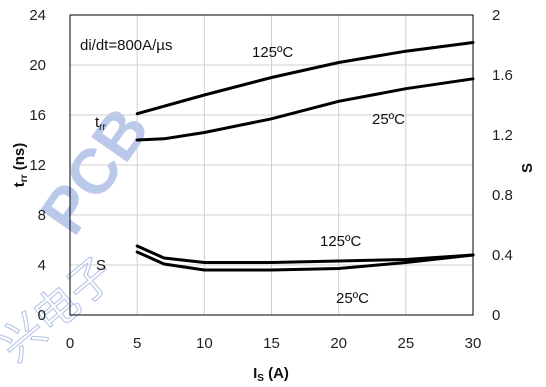 The height and width of the screenshot is (387, 546). I want to click on trr-25c-label: 25ºC, so click(388, 119).